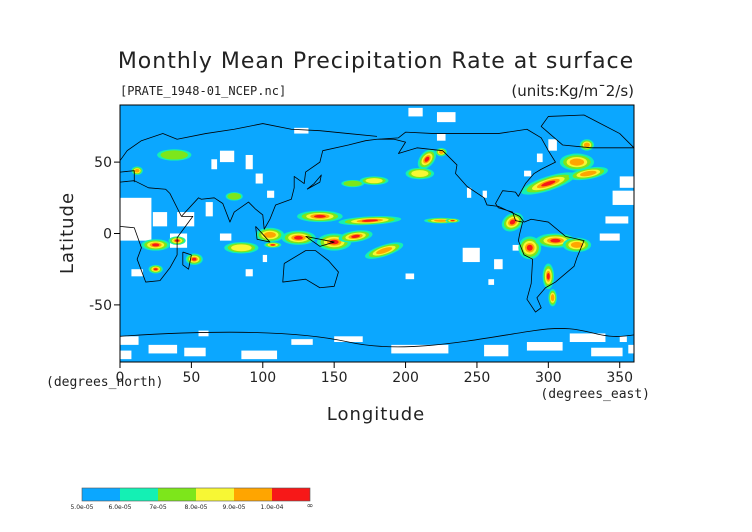 This screenshot has width=752, height=532. Describe the element at coordinates (374, 374) in the screenshot. I see `x-axis: 0 50 100 150 200 250 300 350` at that location.